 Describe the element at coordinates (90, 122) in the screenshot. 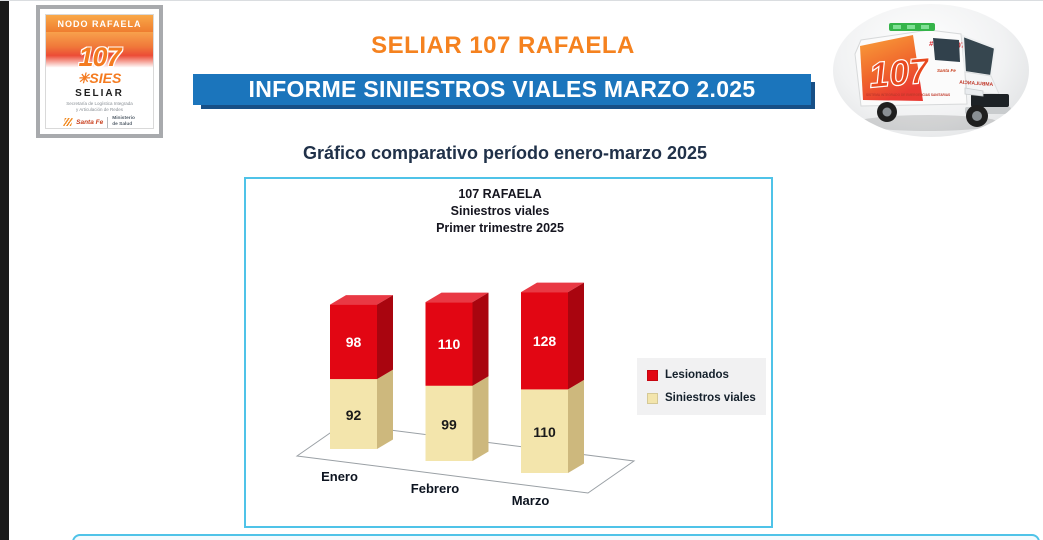

I see `santa-fe-logo-text: Santa Fe` at that location.